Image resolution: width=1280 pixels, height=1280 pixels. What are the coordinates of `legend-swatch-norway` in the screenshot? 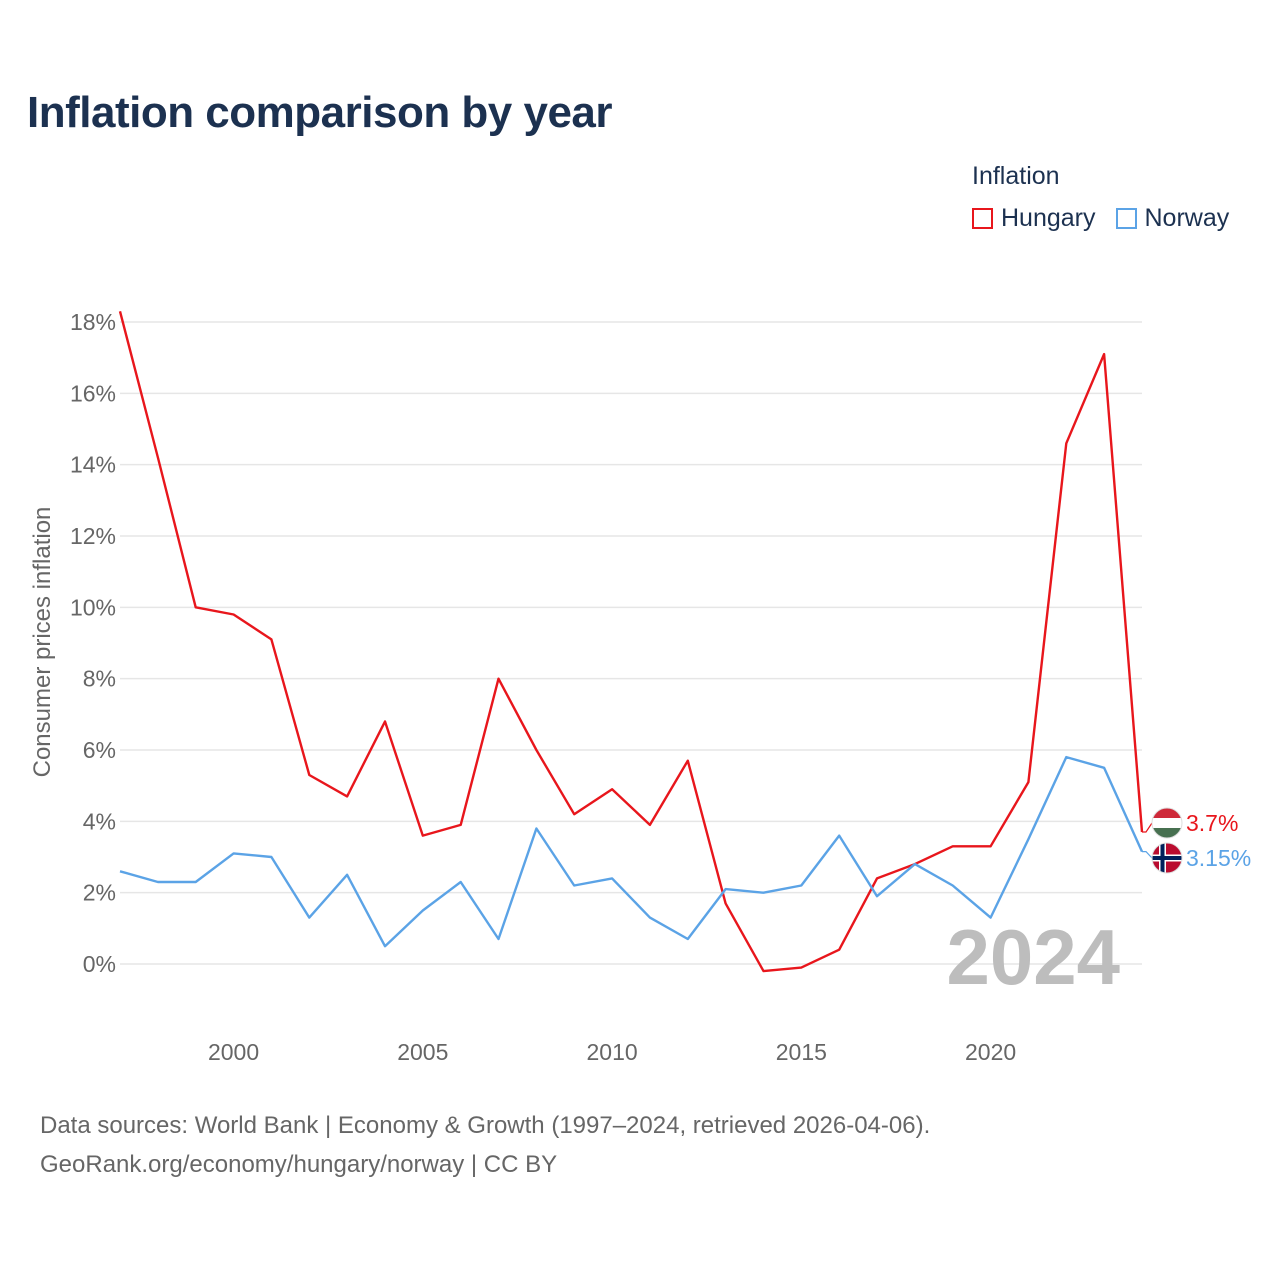 It's located at (1126, 218).